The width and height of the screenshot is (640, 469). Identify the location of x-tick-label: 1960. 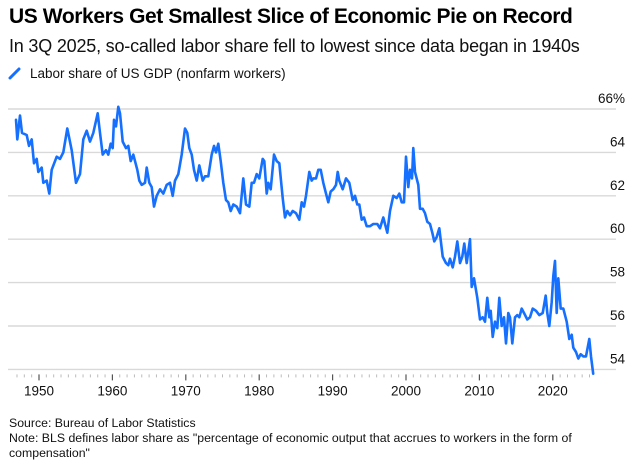
(112, 390).